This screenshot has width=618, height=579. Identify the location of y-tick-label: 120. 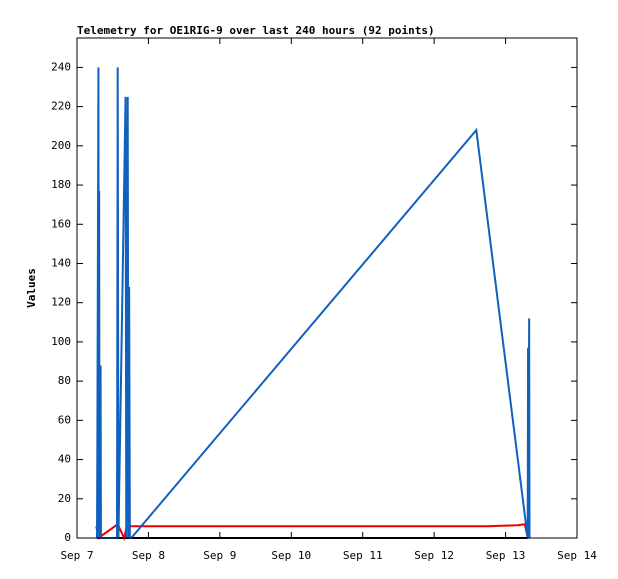
(61, 302).